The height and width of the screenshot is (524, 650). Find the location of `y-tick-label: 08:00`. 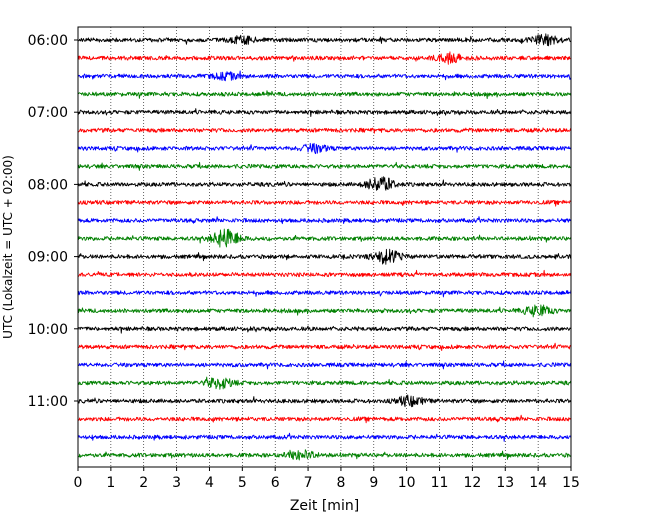

y-tick-label: 08:00 is located at coordinates (48, 185).